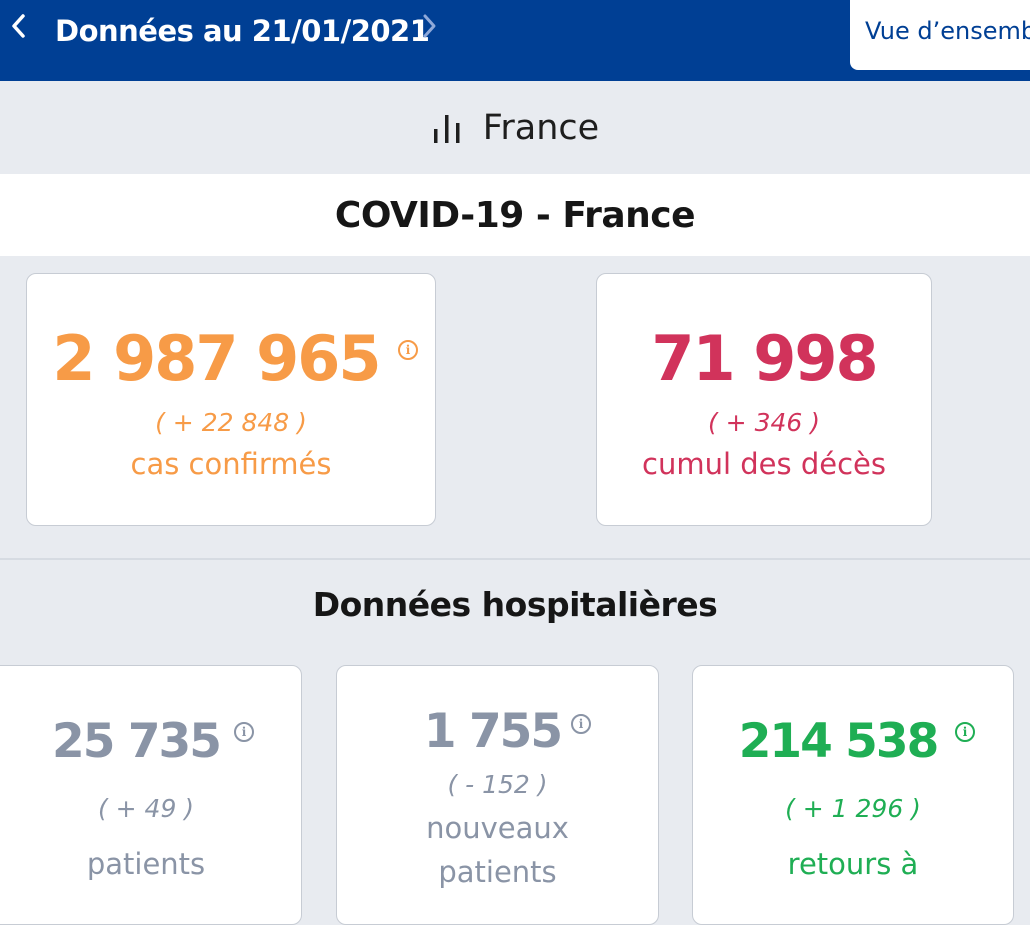 This screenshot has width=1030, height=925. What do you see at coordinates (497, 828) in the screenshot?
I see `new-patients-label-line1: nouveaux` at bounding box center [497, 828].